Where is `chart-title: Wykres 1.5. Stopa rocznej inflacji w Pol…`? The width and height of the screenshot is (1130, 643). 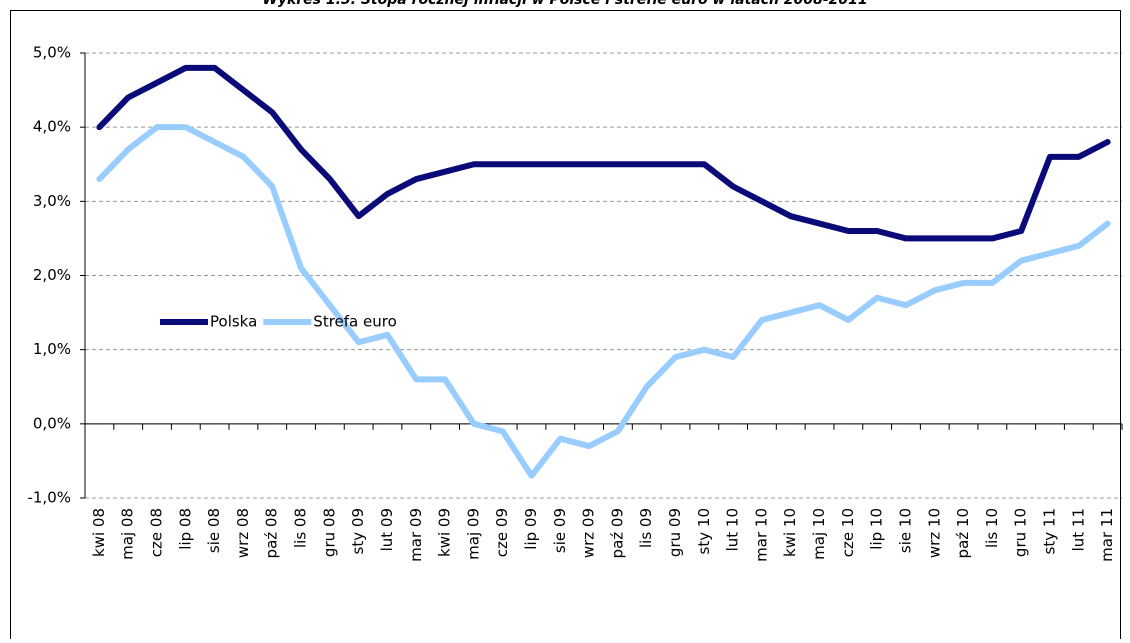
chart-title: Wykres 1.5. Stopa rocznej inflacji w Pol… is located at coordinates (564, 4).